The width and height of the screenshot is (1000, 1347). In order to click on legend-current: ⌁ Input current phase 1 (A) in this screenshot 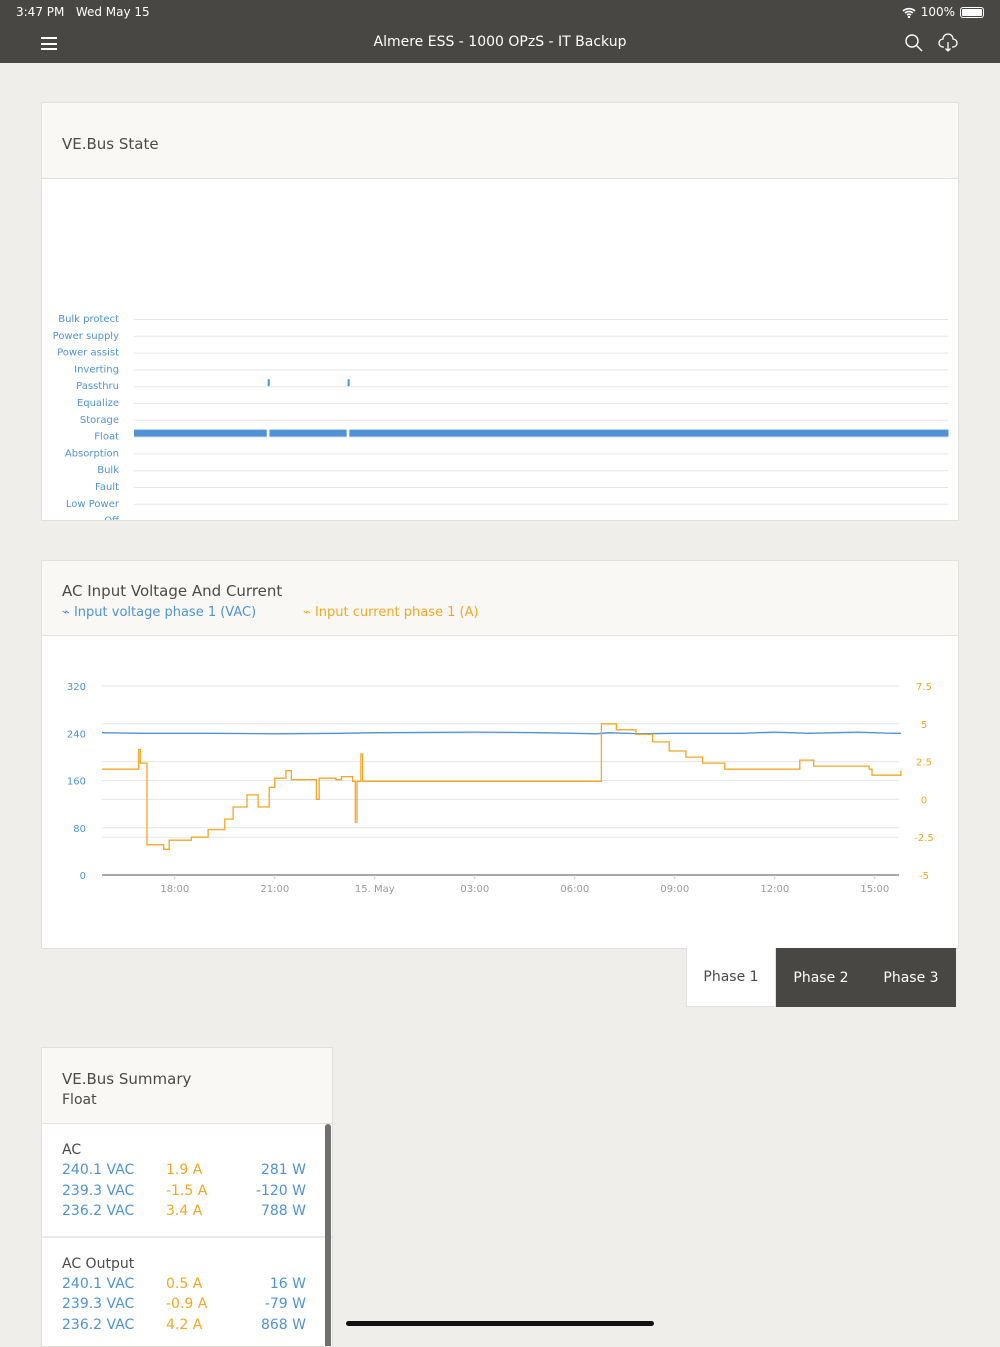, I will do `click(391, 612)`.